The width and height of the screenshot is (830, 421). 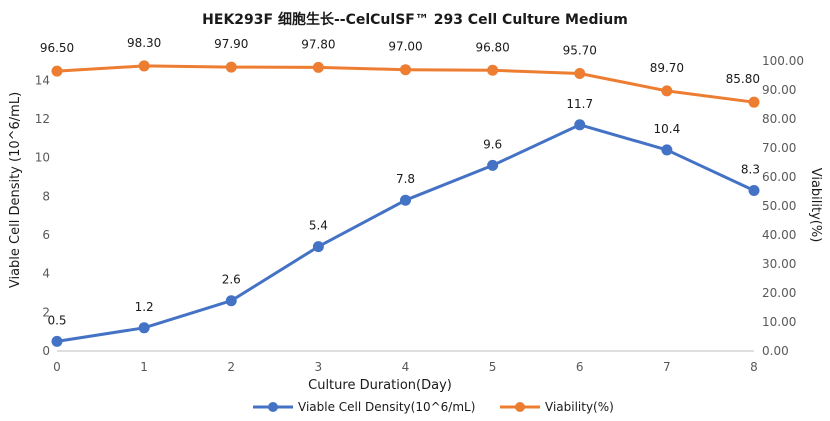 I want to click on left-tick-label: 0, so click(x=46, y=351).